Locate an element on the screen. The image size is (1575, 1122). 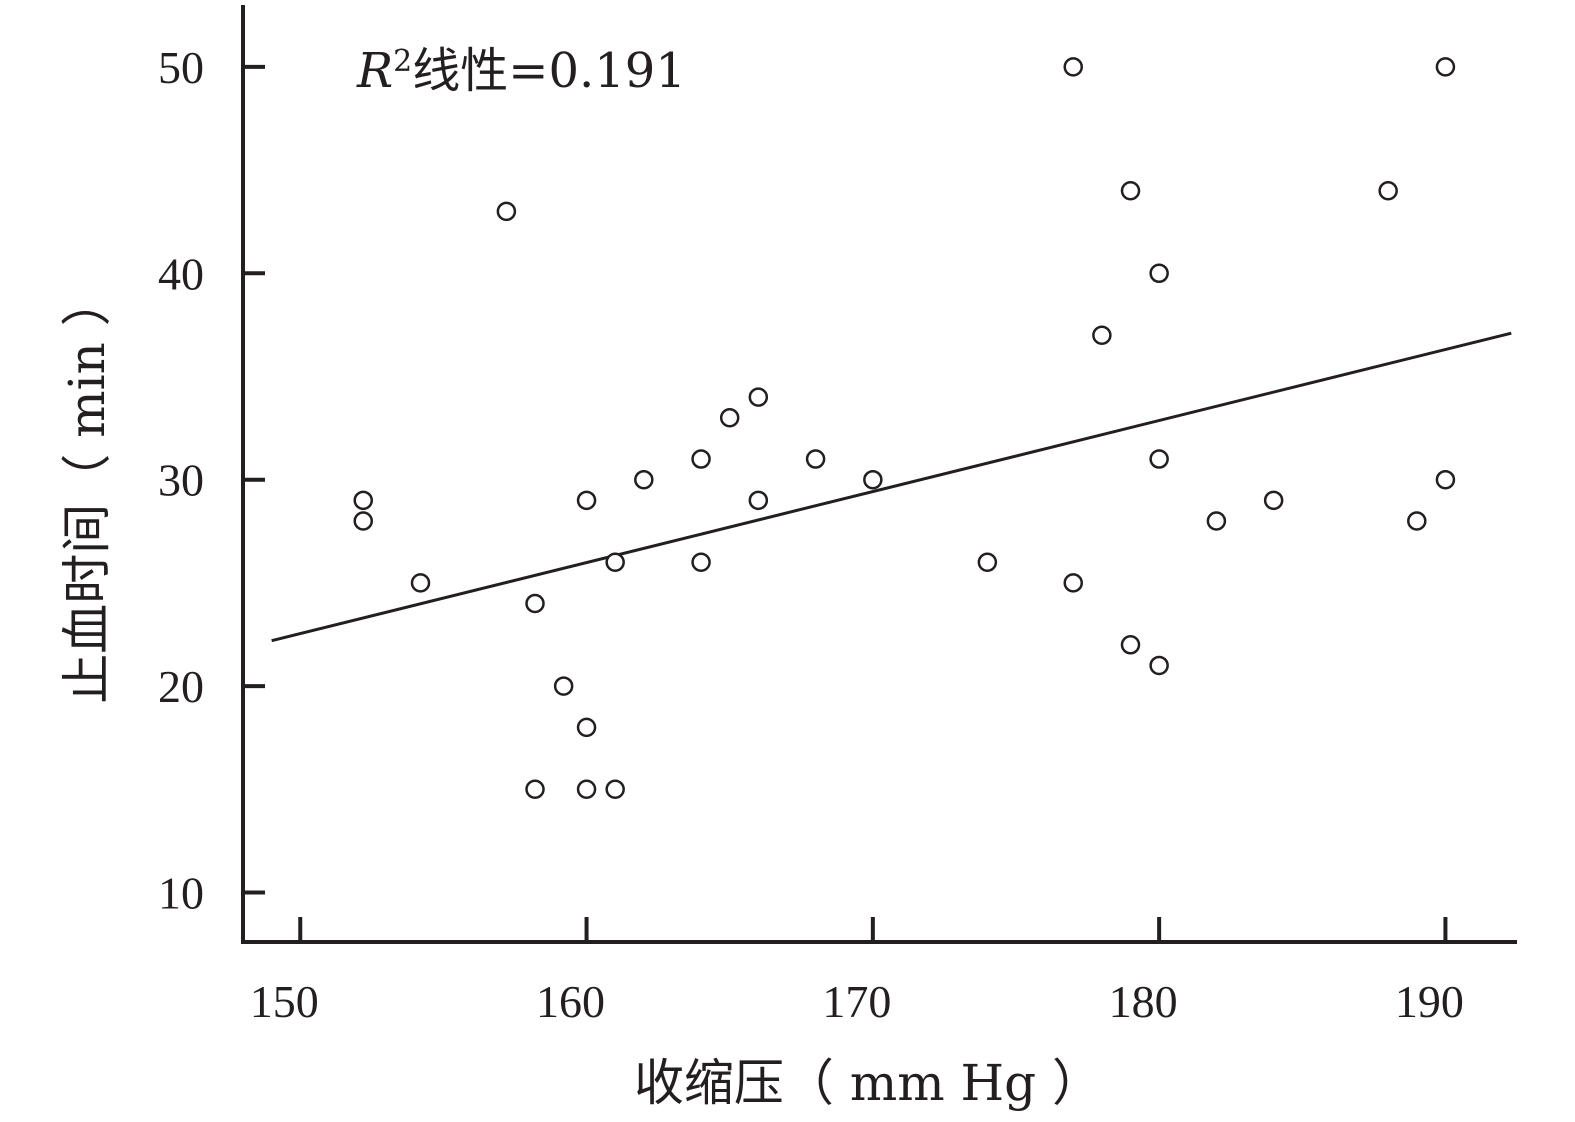
r-symbol: R is located at coordinates (374, 71).